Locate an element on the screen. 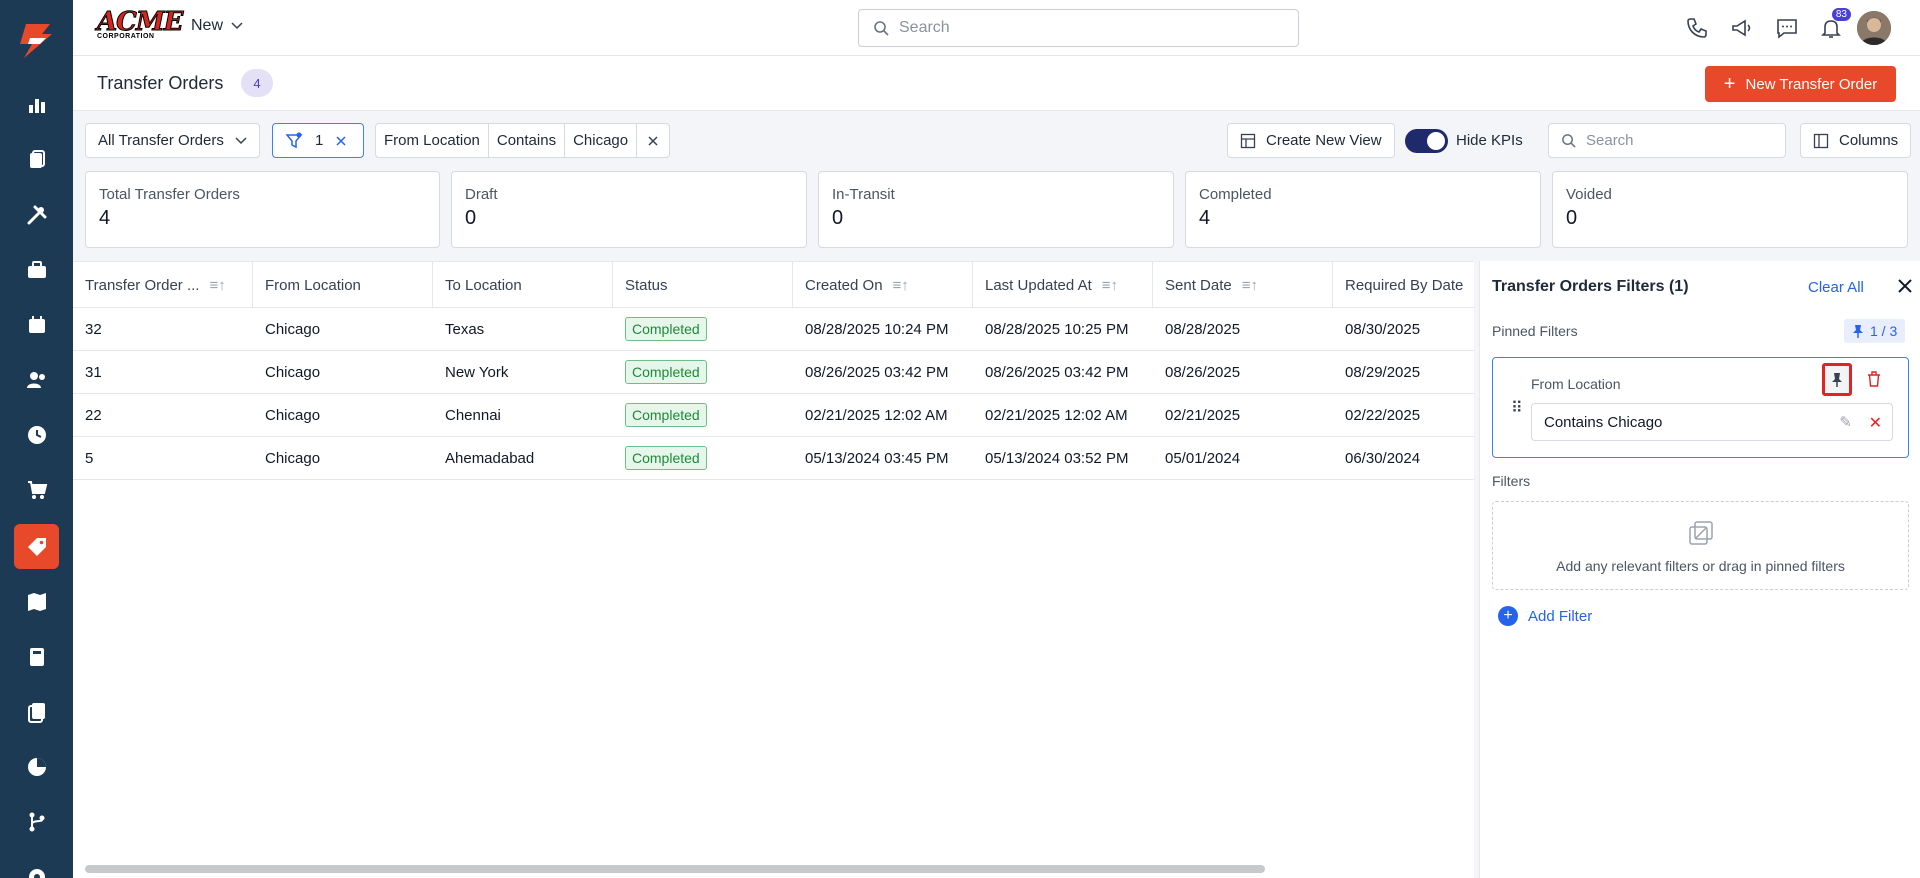 The image size is (1920, 878). create-new-view-button: Create New View is located at coordinates (1311, 140).